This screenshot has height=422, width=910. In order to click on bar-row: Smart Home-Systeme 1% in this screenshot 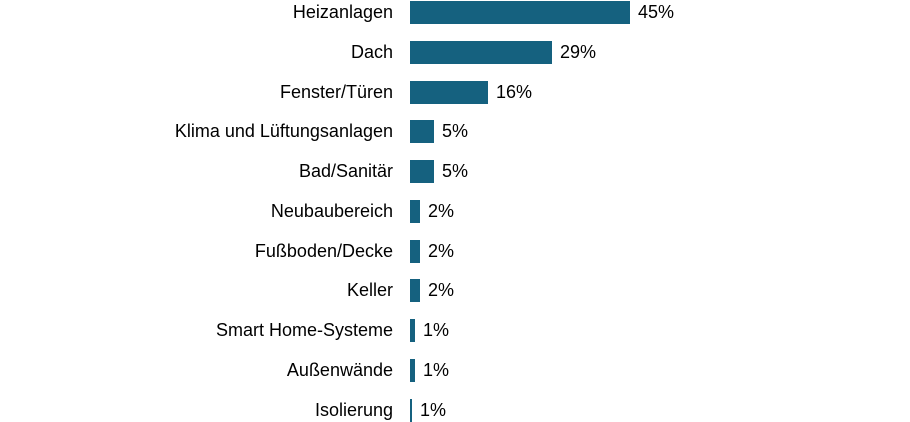, I will do `click(455, 330)`.